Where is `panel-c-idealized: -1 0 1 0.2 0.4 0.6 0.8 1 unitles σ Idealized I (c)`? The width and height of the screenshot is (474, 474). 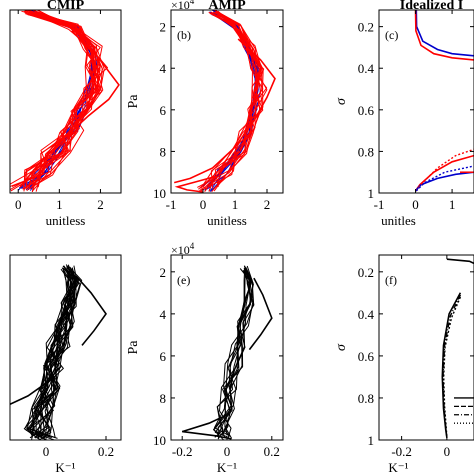 panel-c-idealized: -1 0 1 0.2 0.4 0.6 0.8 1 unitles σ Idealized I (c) is located at coordinates (404, 114).